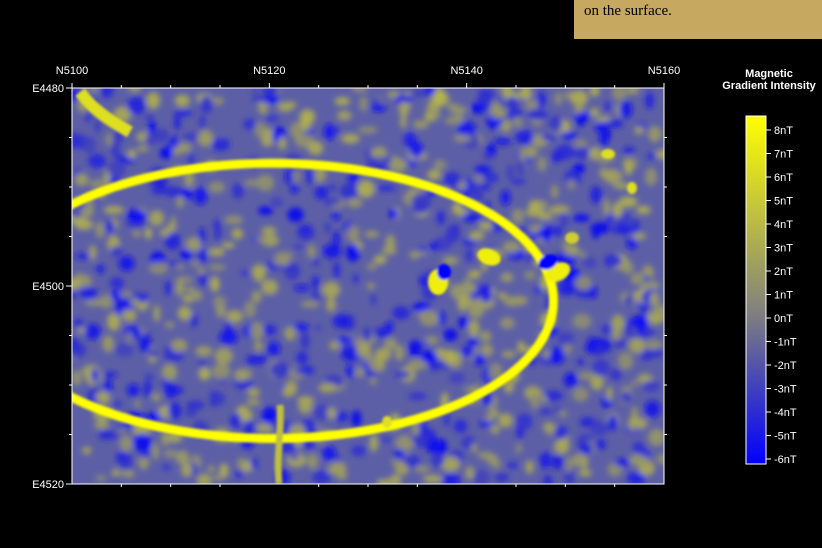  What do you see at coordinates (783, 296) in the screenshot?
I see `colorbar-label: 1nT` at bounding box center [783, 296].